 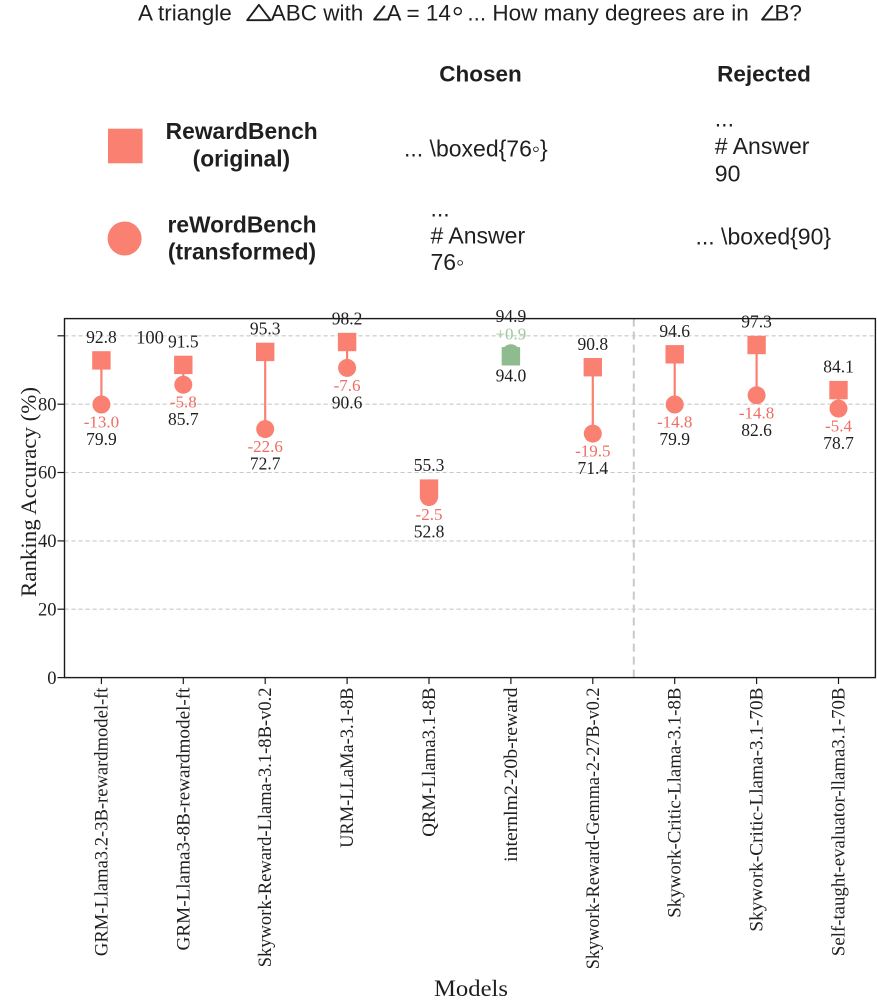 What do you see at coordinates (840, 822) in the screenshot?
I see `svg-text:Self-taught-evaluator-llama3.1: Self-taught-evaluator-llama3.1-70B` at bounding box center [840, 822].